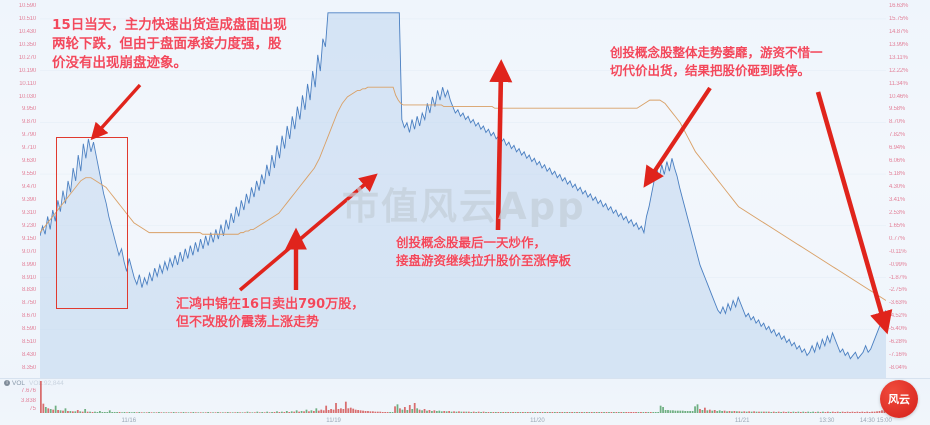  I want to click on volume-indicator-value: VOL:92,844, so click(46, 383).